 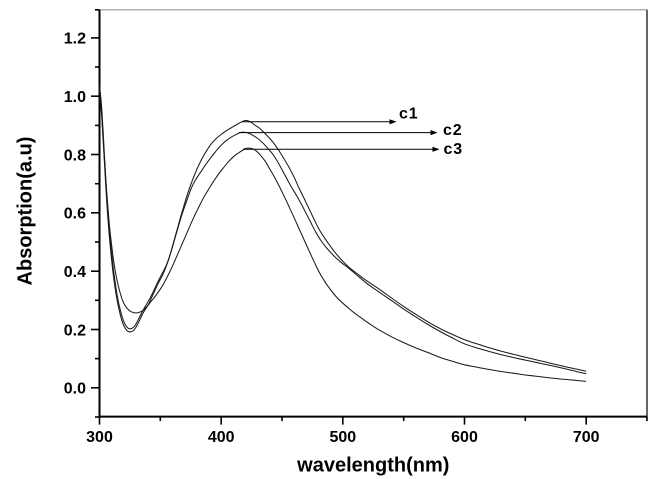 I want to click on svg-text: 400, so click(x=221, y=437).